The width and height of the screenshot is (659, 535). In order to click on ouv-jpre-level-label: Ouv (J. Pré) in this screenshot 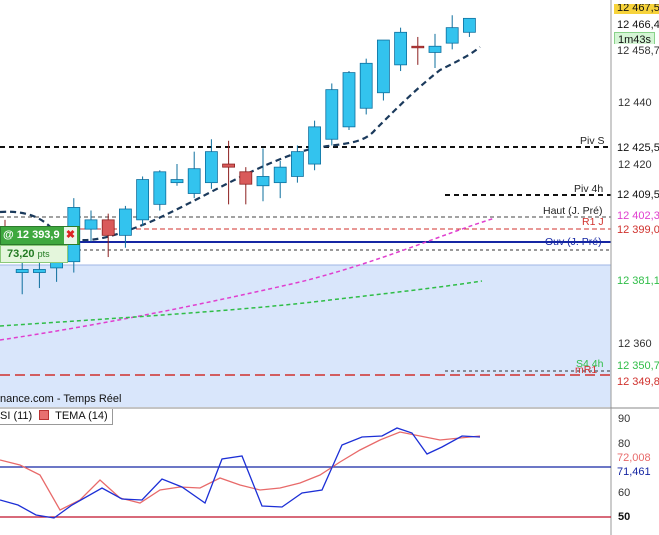, I will do `click(573, 242)`.